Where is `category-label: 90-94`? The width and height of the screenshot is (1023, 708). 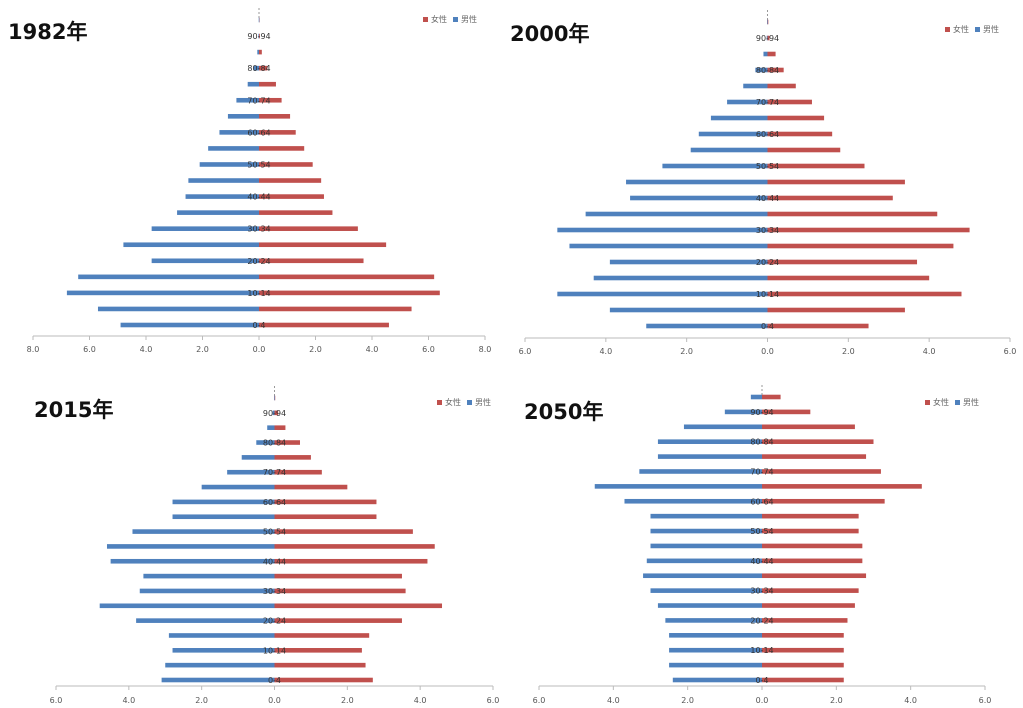 category-label: 90-94 is located at coordinates (274, 413).